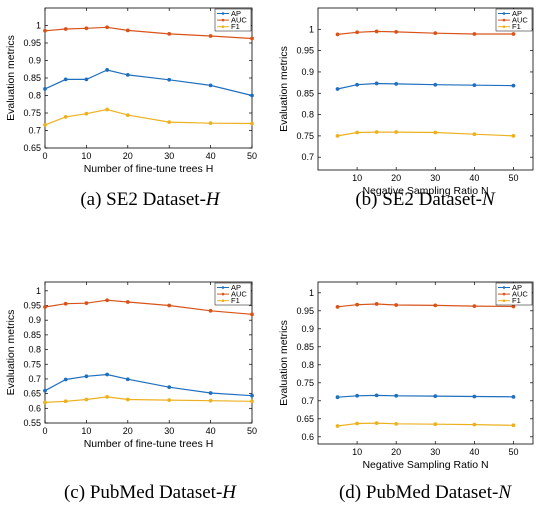  What do you see at coordinates (418, 199) in the screenshot?
I see `caption-text: (b) SE2 Dataset-` at bounding box center [418, 199].